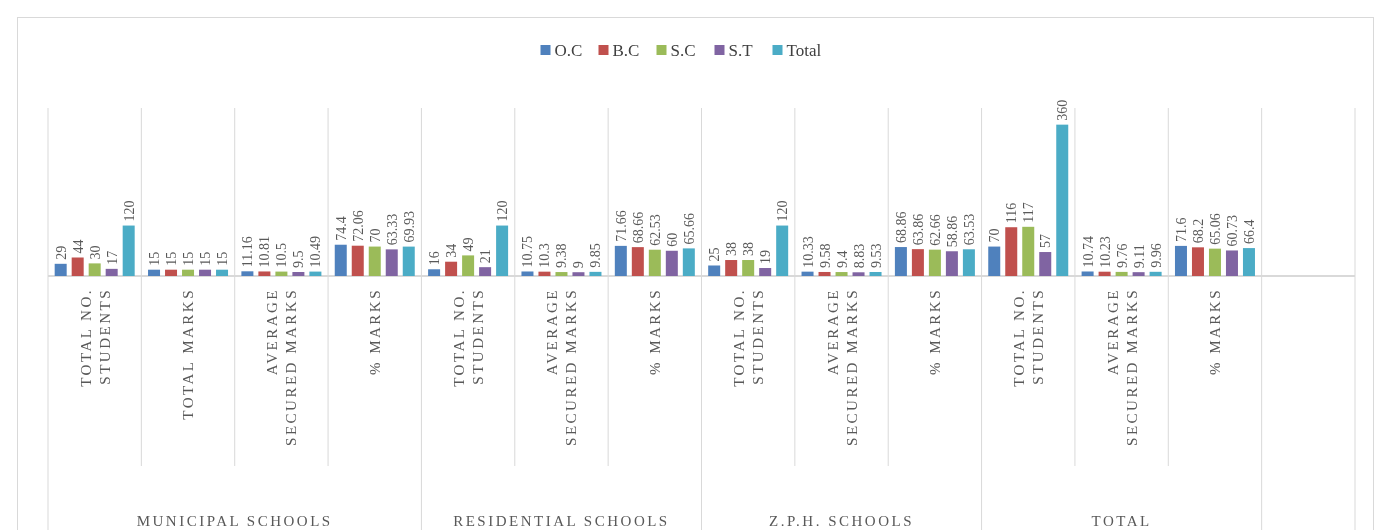 The image size is (1375, 530). What do you see at coordinates (825, 255) in the screenshot?
I see `data-label: 9.58` at bounding box center [825, 255].